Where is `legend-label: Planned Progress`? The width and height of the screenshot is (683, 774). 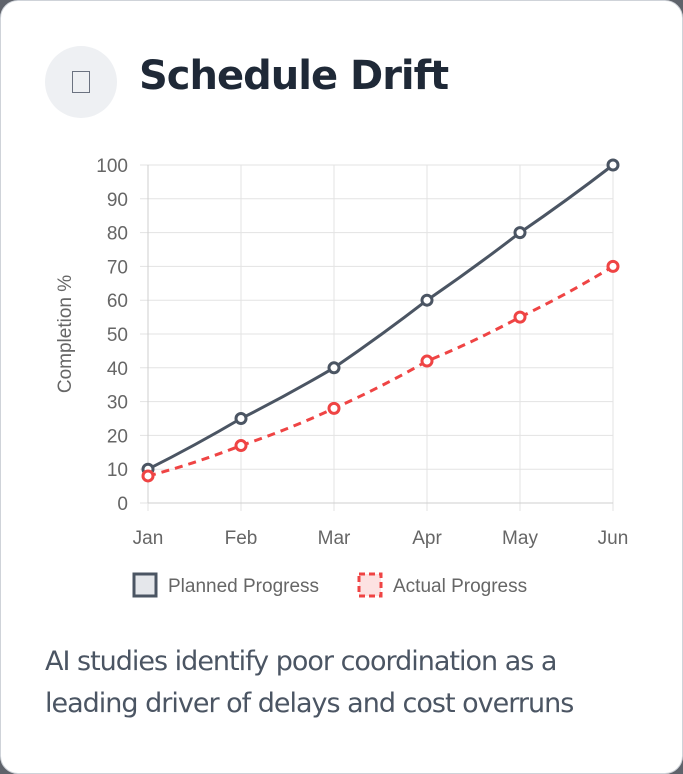 legend-label: Planned Progress is located at coordinates (243, 586).